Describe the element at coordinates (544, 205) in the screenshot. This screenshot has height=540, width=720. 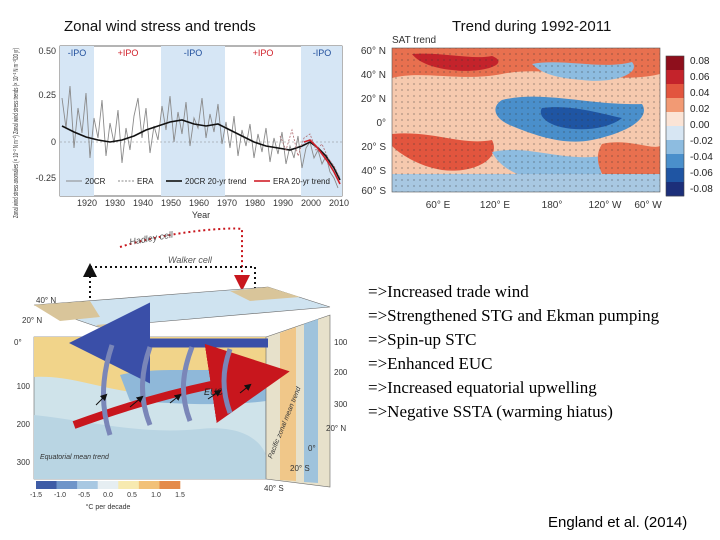
I see `map-lon-labels: 60° E 120° E 180° 120° W 60° W` at that location.